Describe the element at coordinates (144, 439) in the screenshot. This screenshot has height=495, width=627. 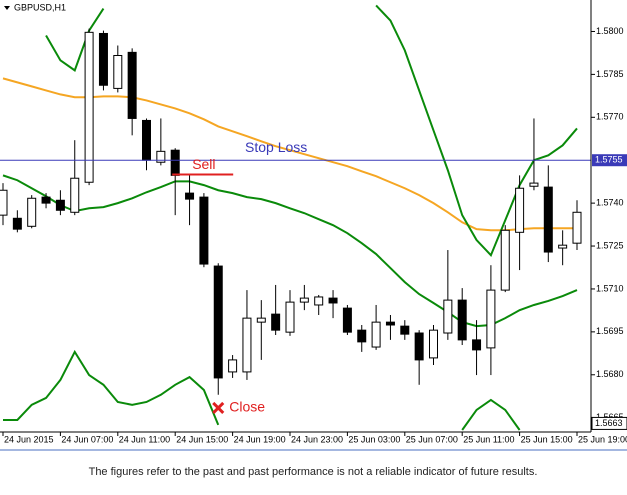
I see `x-tick-label: 24 Jun 11:00` at that location.